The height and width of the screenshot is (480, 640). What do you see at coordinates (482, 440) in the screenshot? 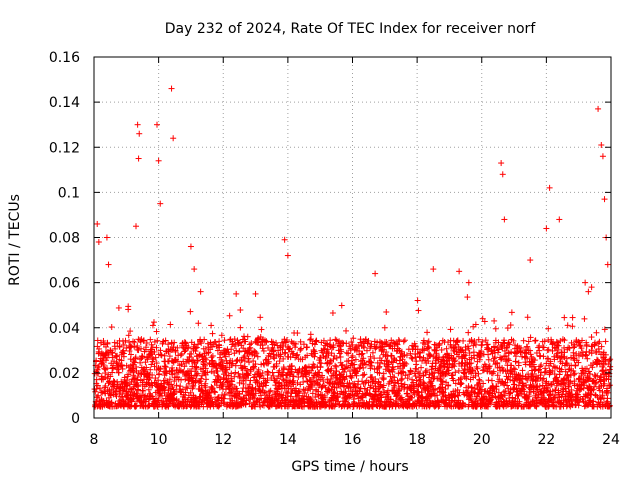
I see `x-tick-label: 20` at bounding box center [482, 440].